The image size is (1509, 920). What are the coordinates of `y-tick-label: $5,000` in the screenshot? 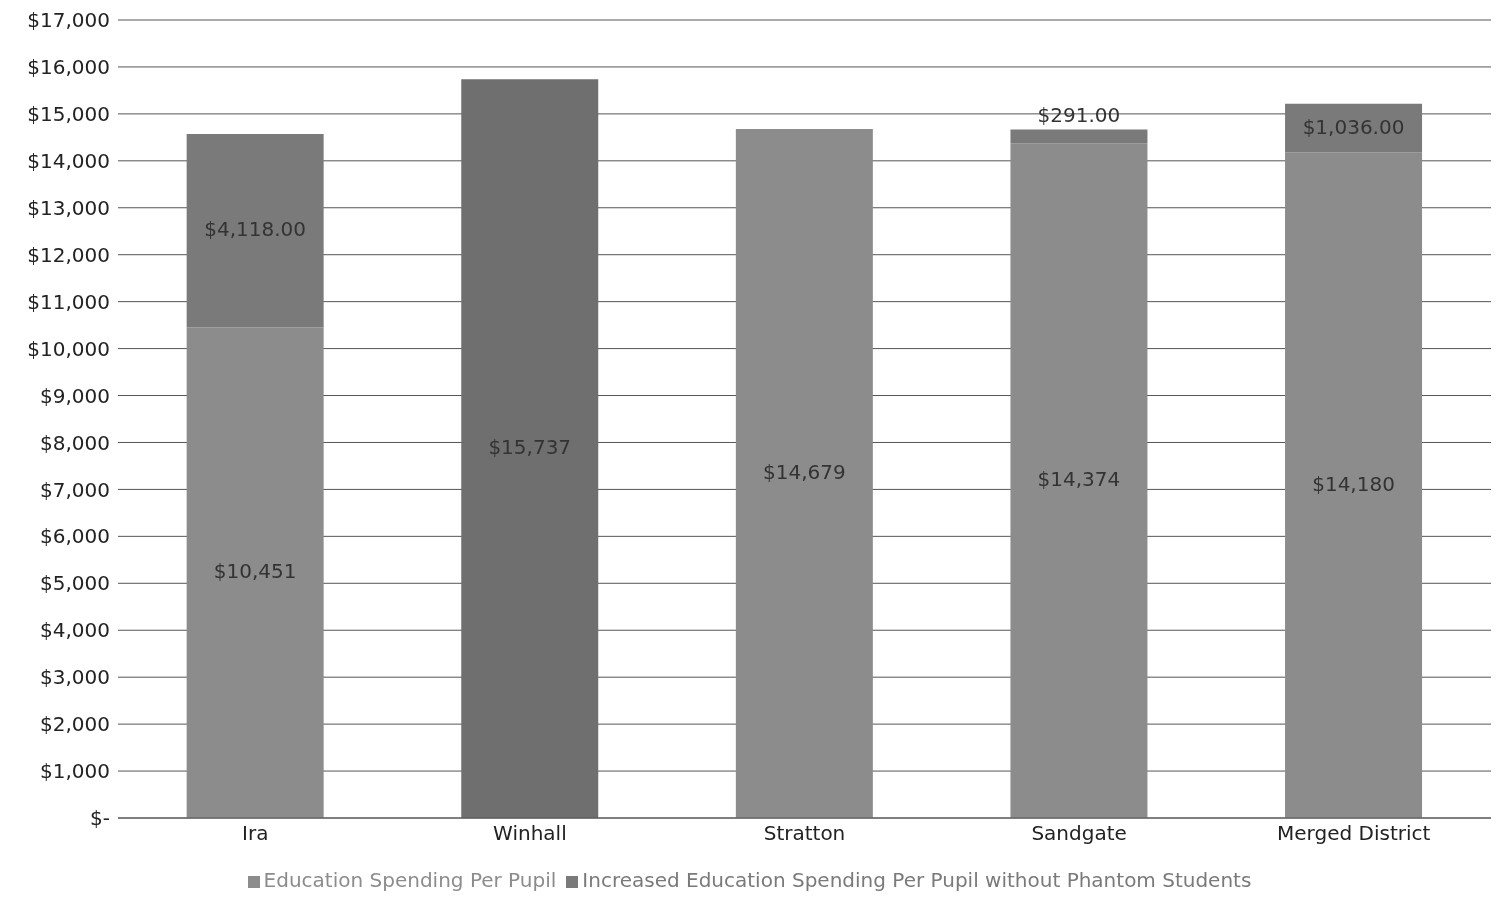 It's located at (75, 583).